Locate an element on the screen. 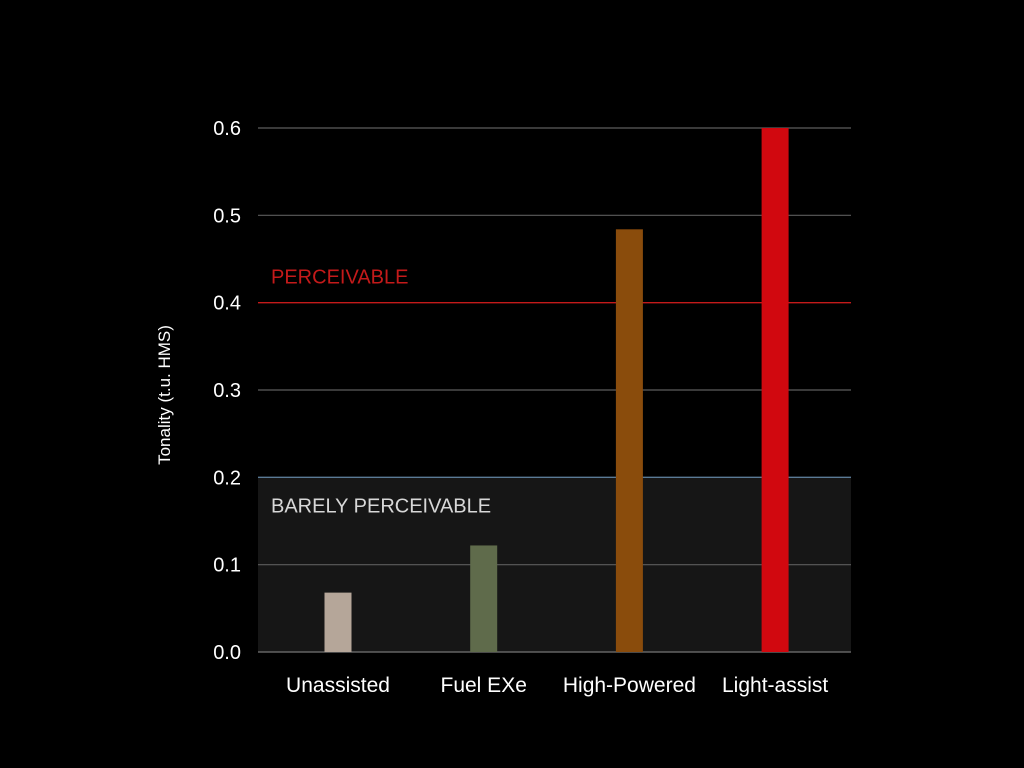 Image resolution: width=1024 pixels, height=768 pixels. bar-fuel-exe is located at coordinates (484, 598).